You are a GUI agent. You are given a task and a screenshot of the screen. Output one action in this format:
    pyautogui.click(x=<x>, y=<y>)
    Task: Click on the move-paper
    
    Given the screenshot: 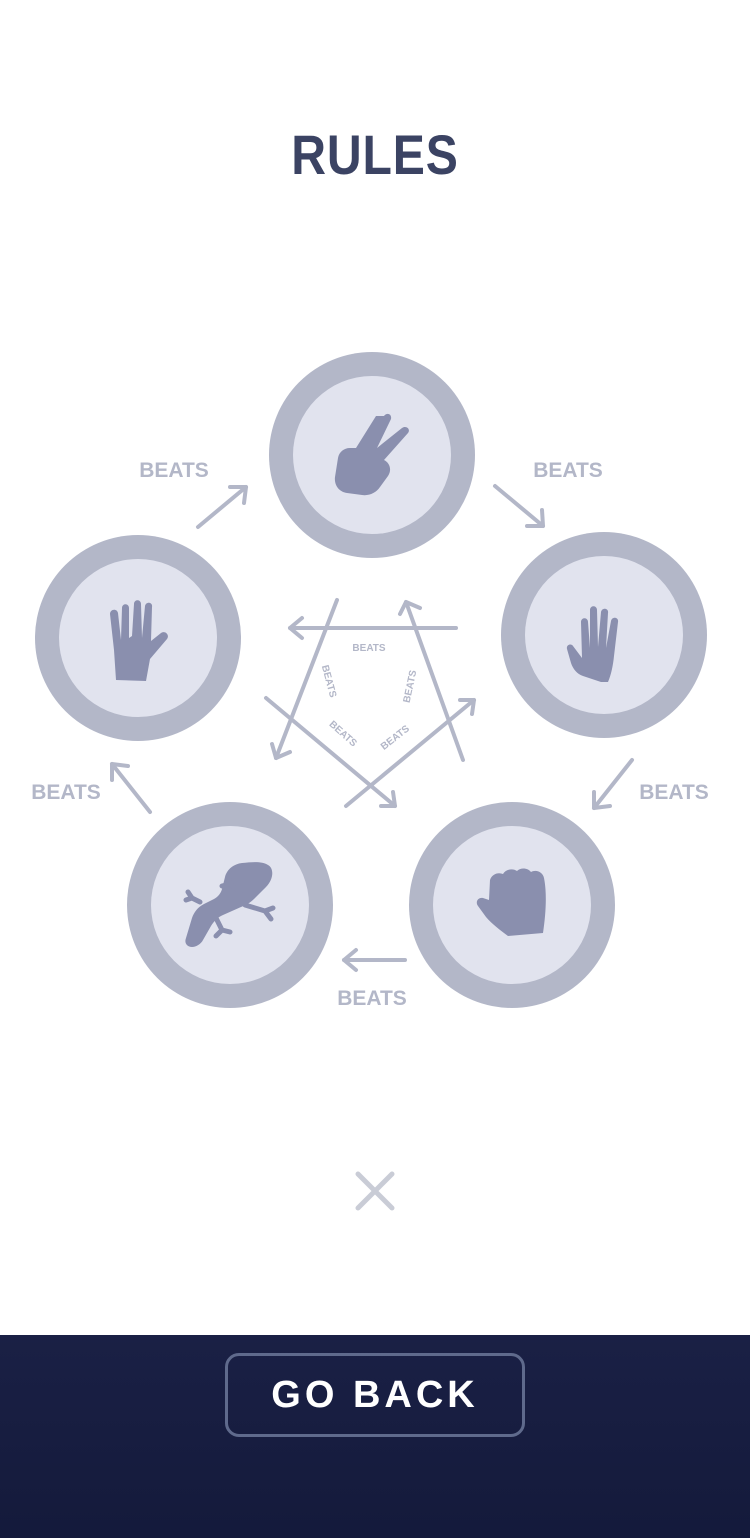 What is the action you would take?
    pyautogui.click(x=604, y=635)
    